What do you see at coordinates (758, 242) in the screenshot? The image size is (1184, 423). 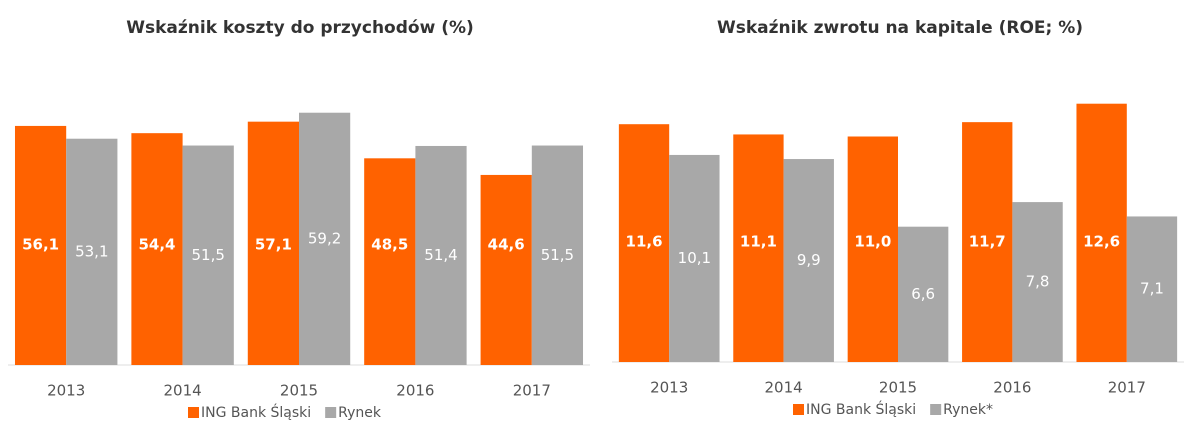 I see `value-label: 11,1` at bounding box center [758, 242].